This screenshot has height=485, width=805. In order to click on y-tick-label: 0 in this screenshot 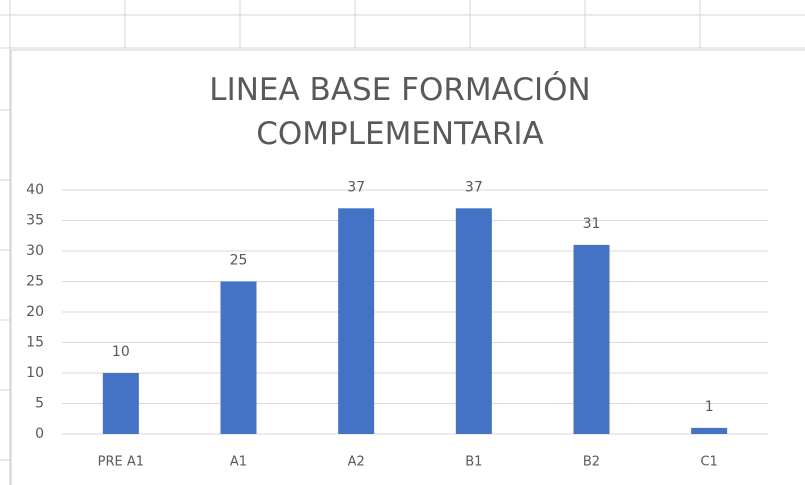, I will do `click(39, 434)`.